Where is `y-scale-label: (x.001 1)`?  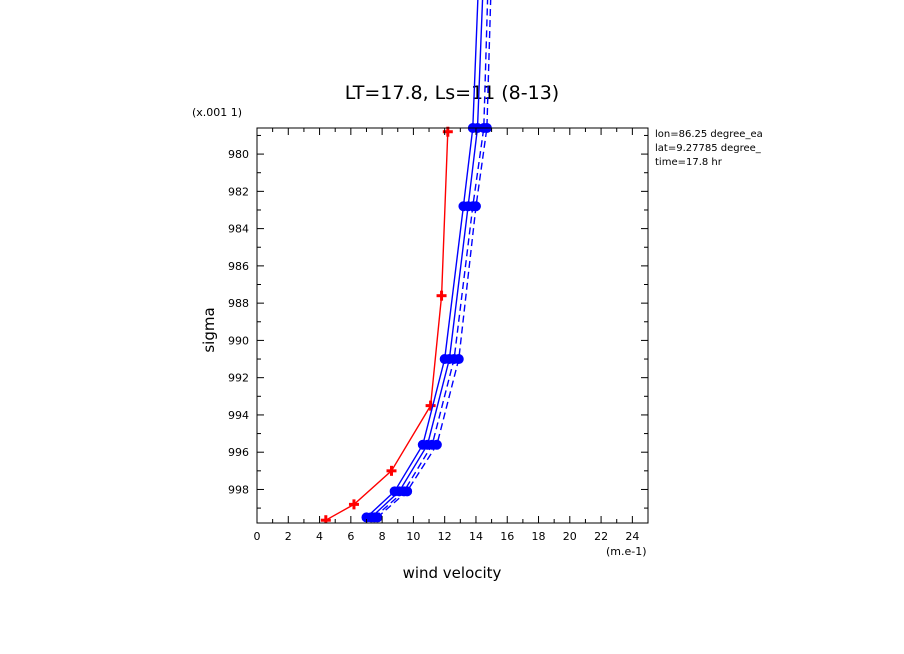 y-scale-label: (x.001 1) is located at coordinates (217, 112).